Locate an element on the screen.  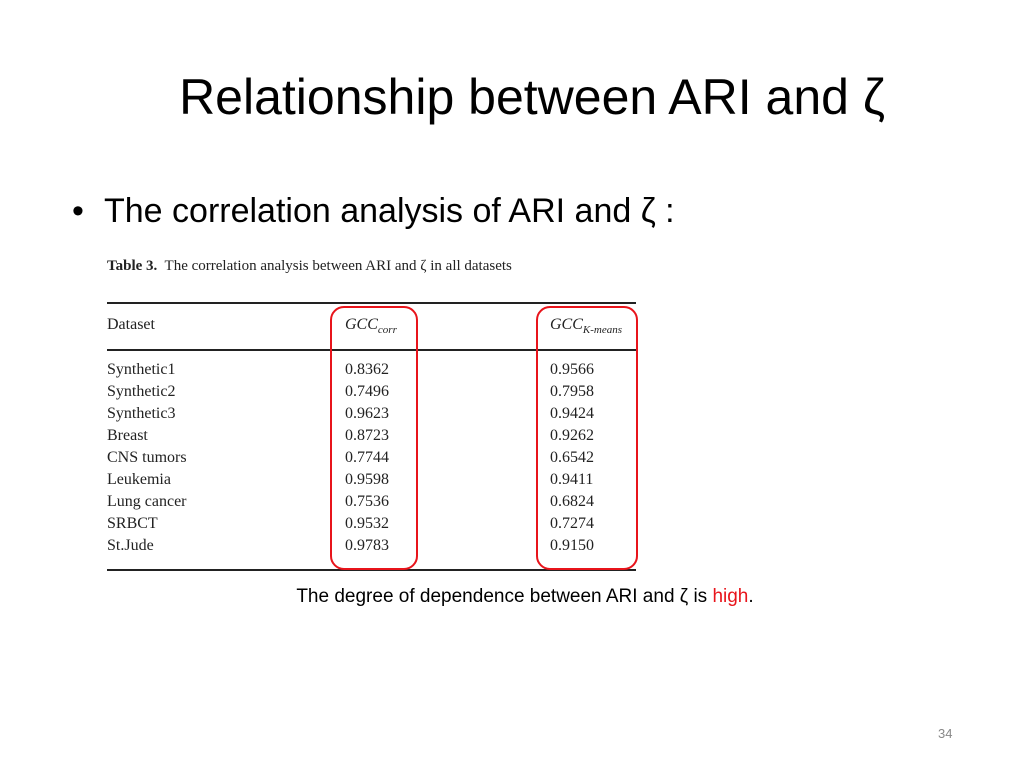
table-value: 0.7496 is located at coordinates (367, 391).